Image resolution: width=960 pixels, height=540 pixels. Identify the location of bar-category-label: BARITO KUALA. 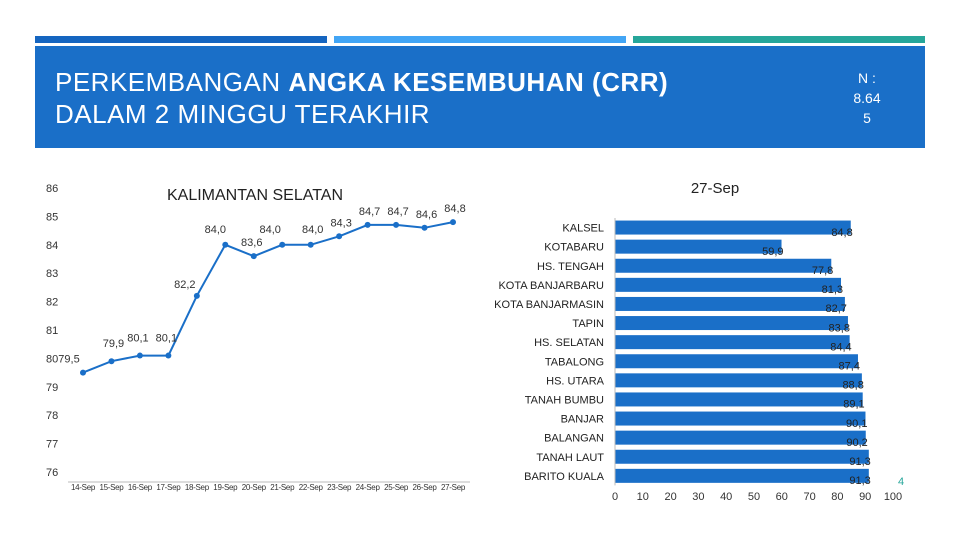
(564, 477).